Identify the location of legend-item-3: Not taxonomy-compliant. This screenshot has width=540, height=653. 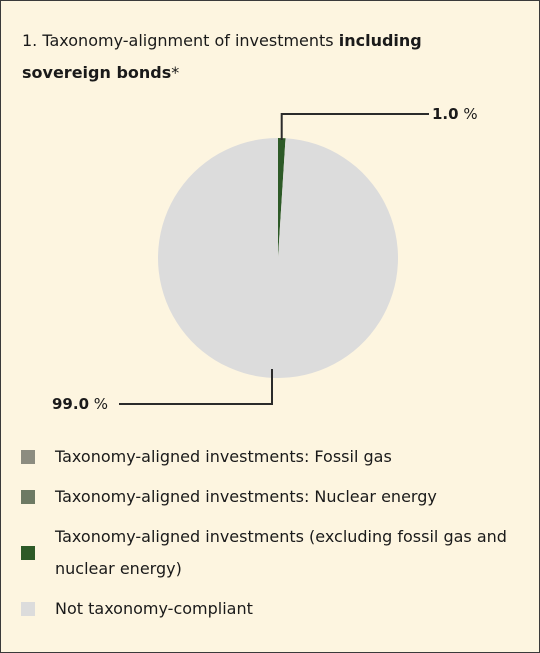
(266, 609).